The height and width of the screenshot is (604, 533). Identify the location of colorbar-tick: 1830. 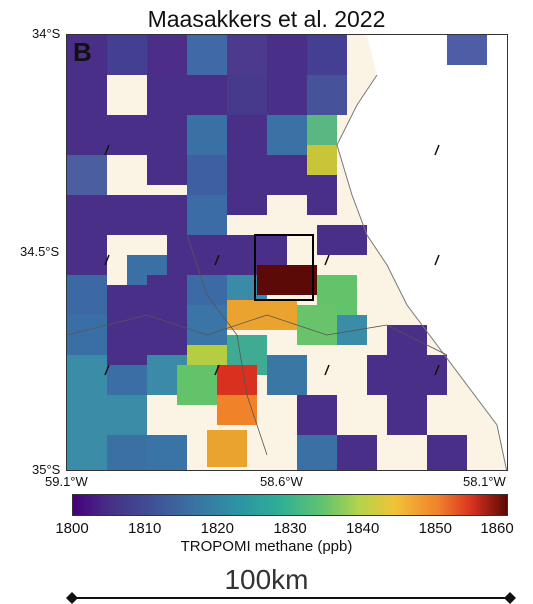
(290, 528).